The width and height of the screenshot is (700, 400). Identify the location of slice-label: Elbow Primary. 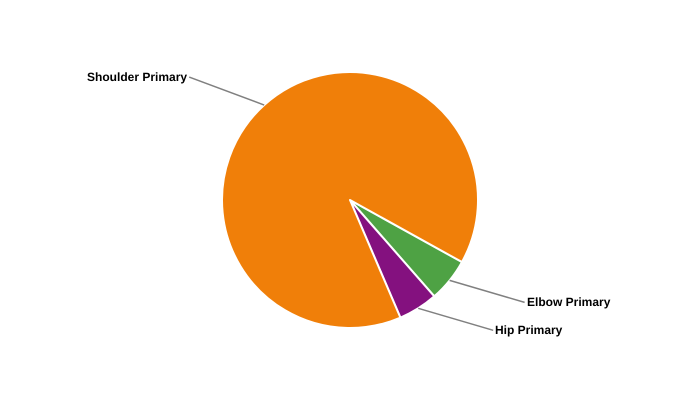
(569, 302).